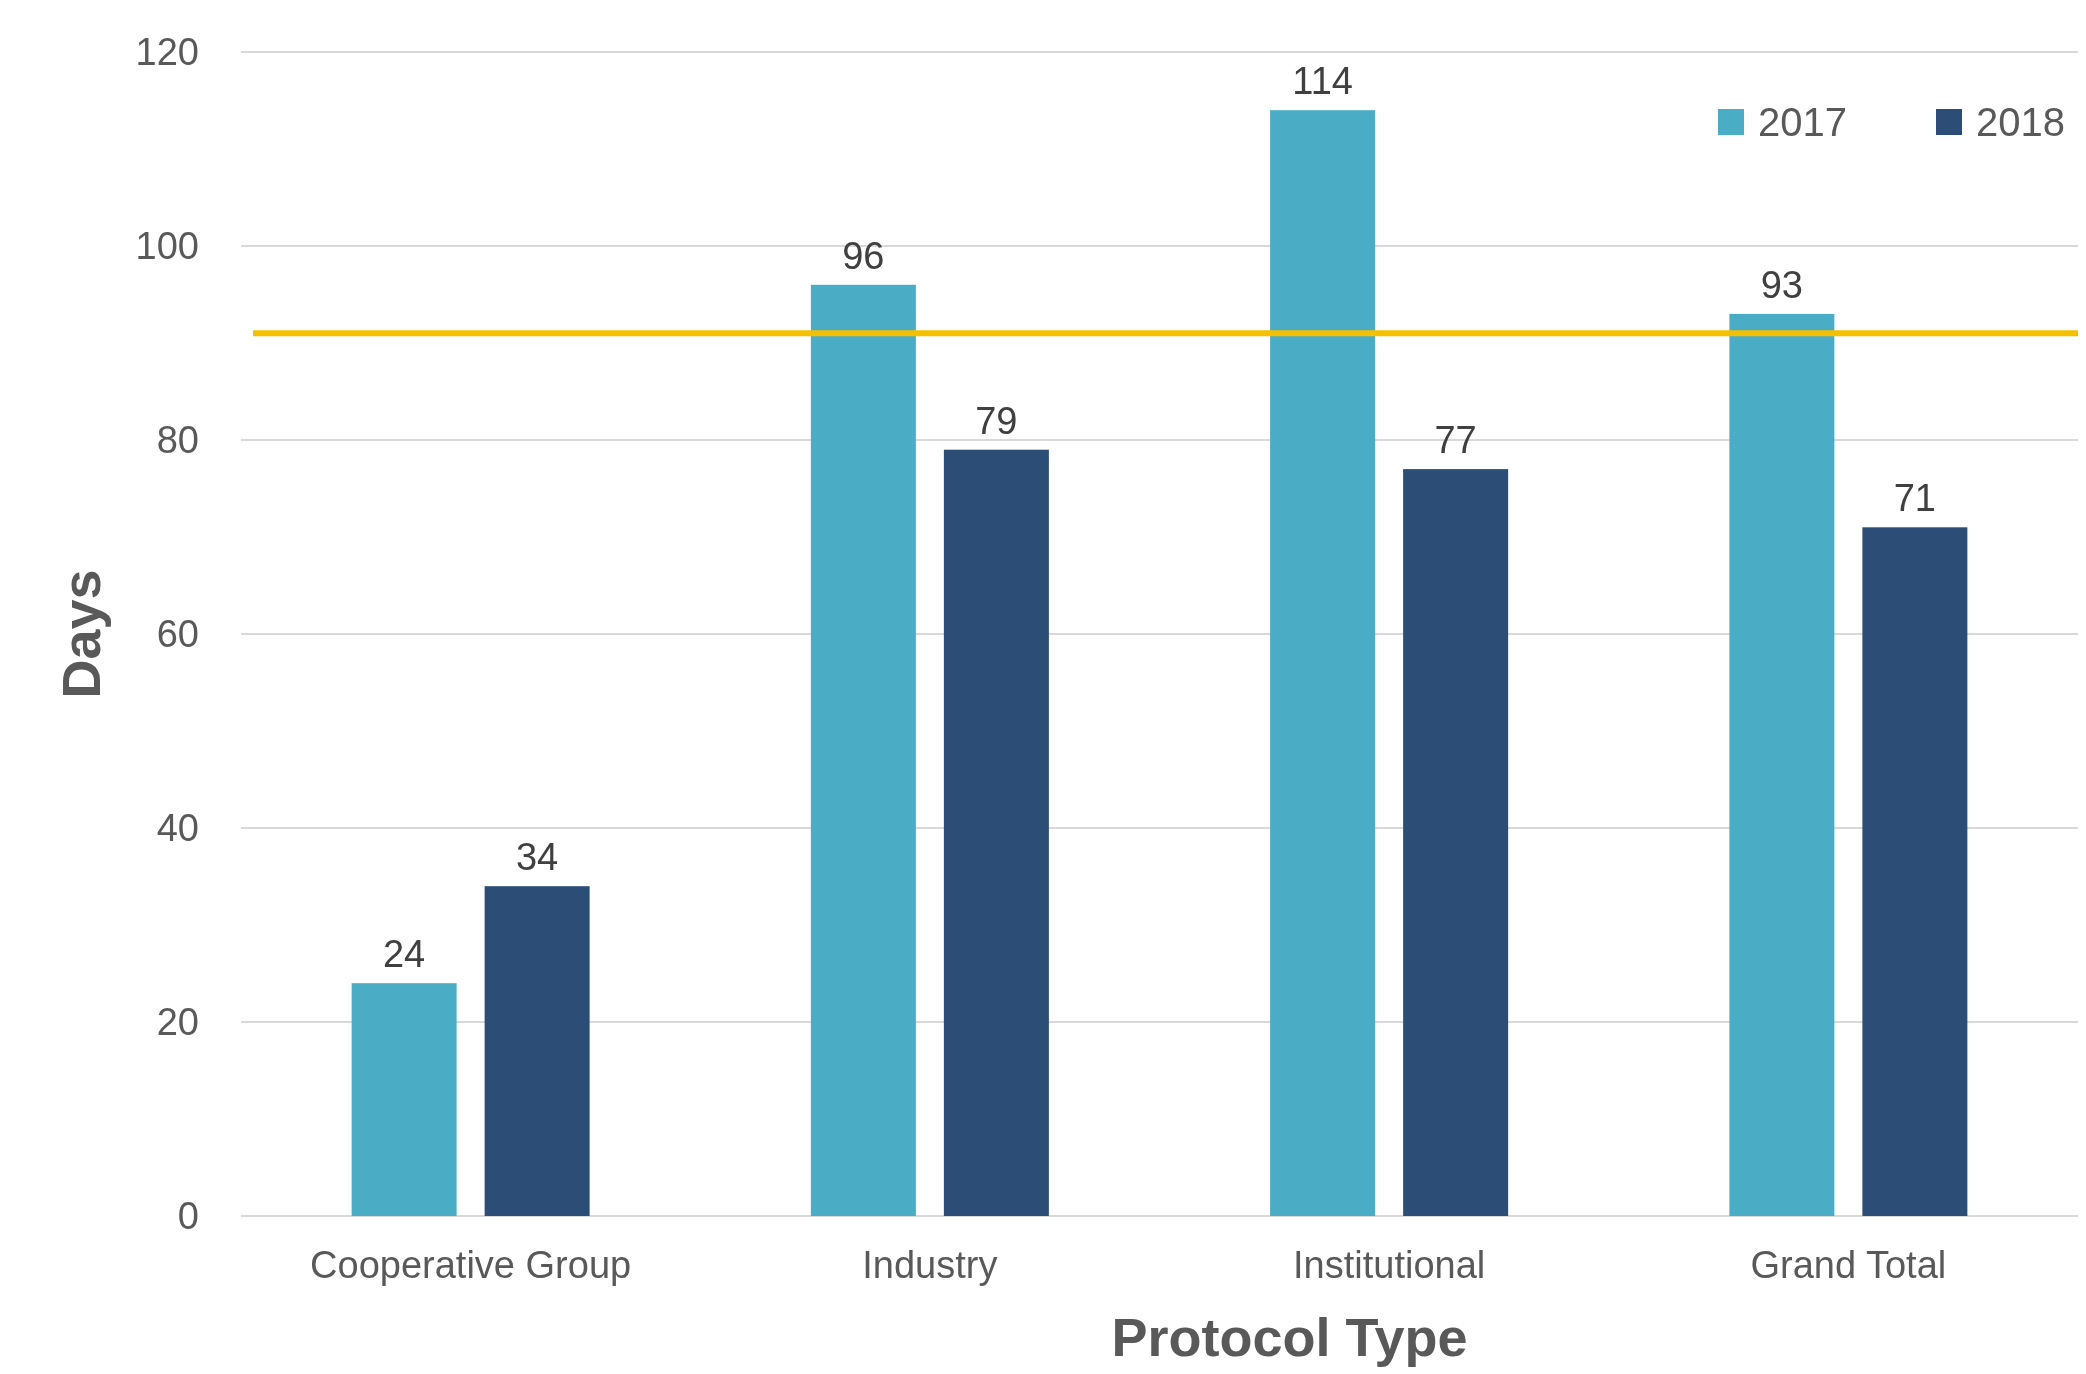  Describe the element at coordinates (1782, 284) in the screenshot. I see `data-label: 93` at that location.